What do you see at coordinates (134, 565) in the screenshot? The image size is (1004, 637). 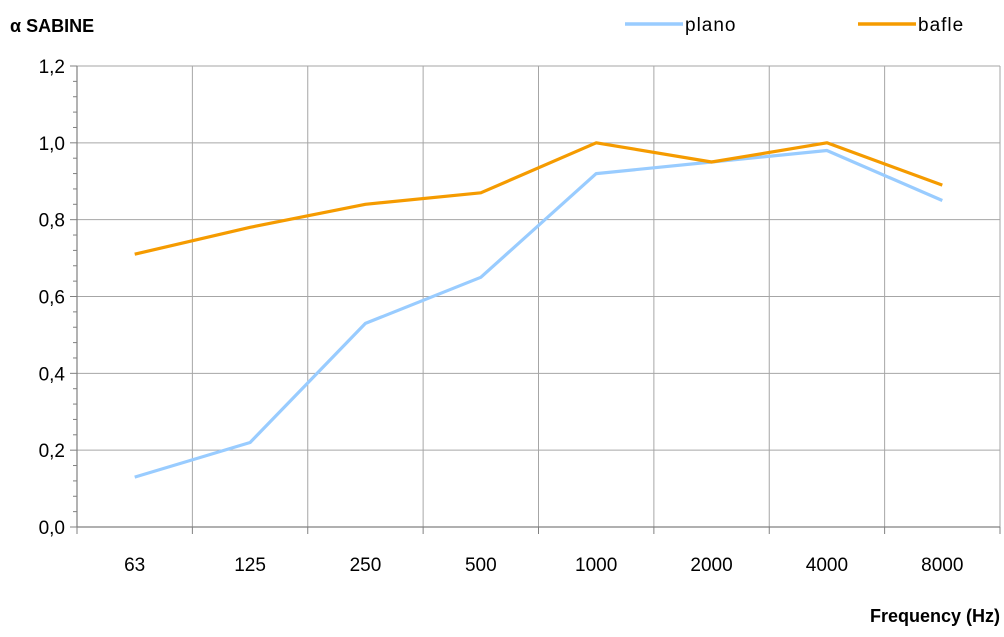 I see `x-tick-label: 63` at bounding box center [134, 565].